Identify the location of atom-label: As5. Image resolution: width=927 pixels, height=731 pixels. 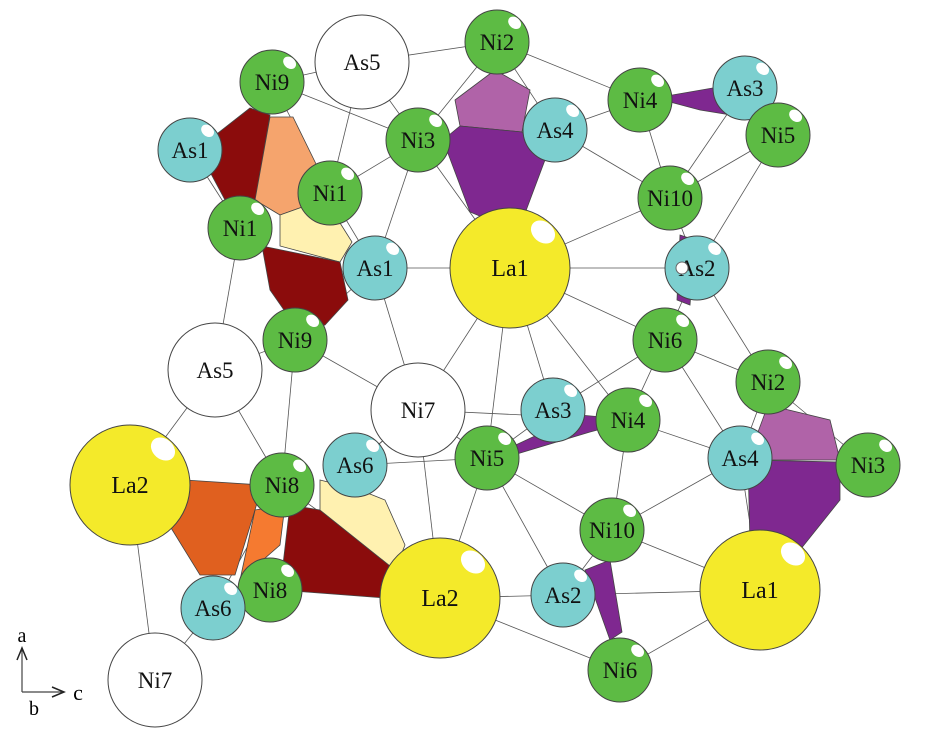
(361, 62).